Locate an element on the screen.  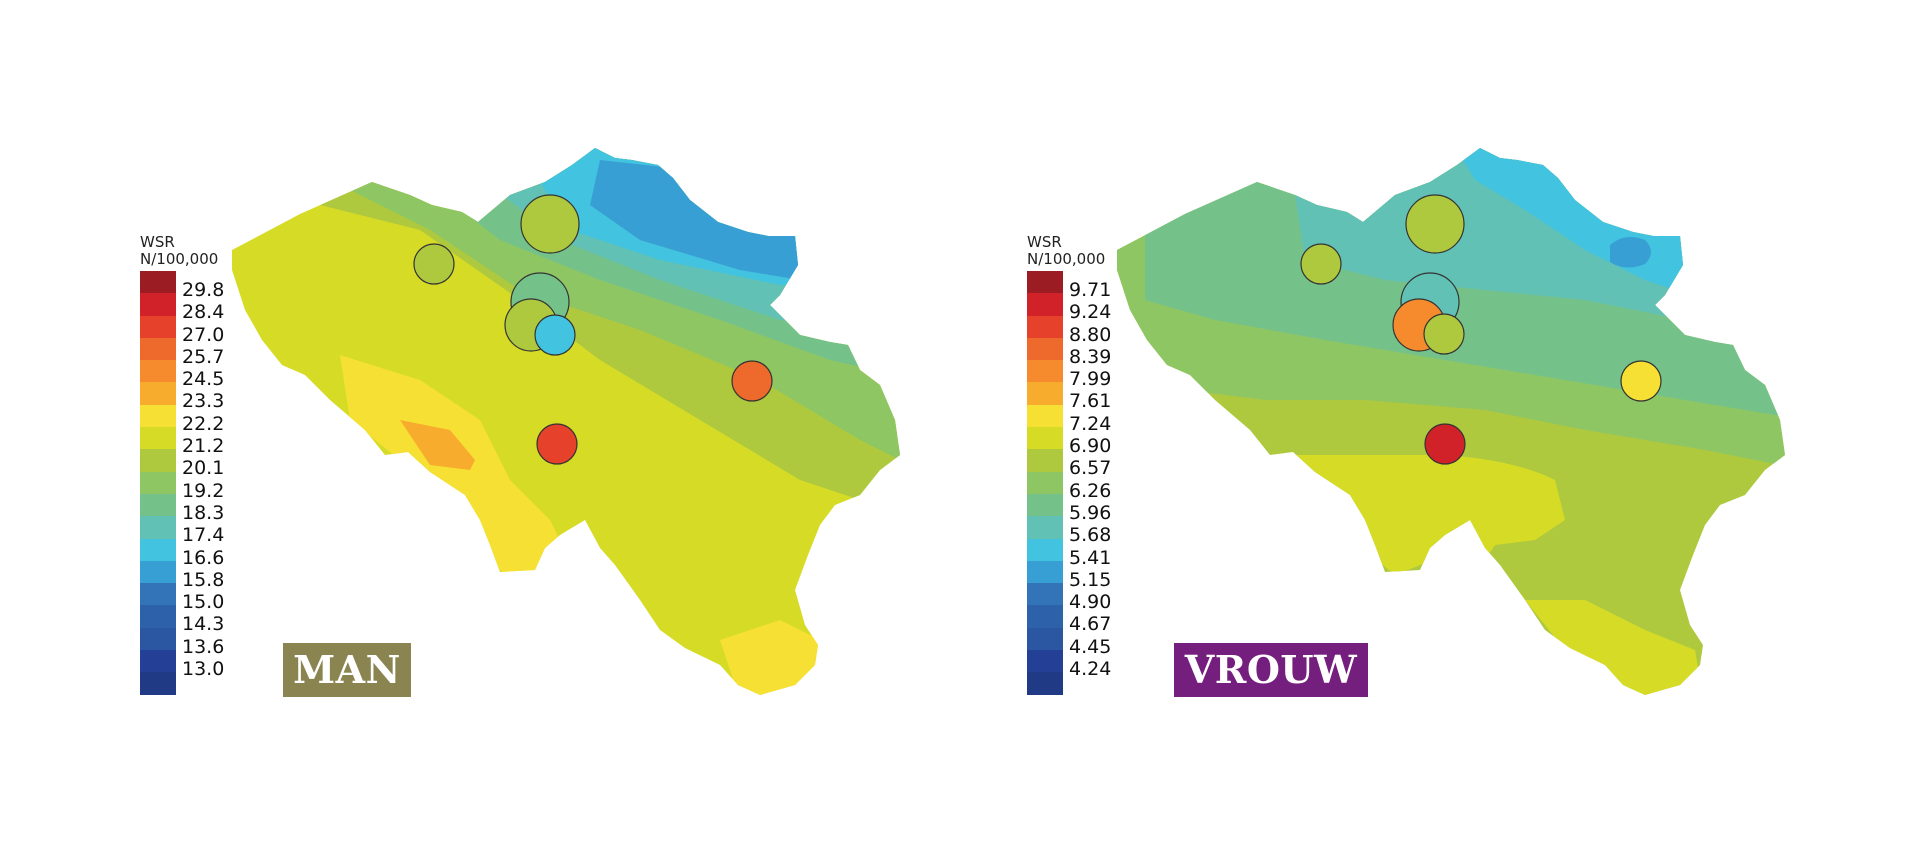
legend-value: 4.45 is located at coordinates (1090, 646).